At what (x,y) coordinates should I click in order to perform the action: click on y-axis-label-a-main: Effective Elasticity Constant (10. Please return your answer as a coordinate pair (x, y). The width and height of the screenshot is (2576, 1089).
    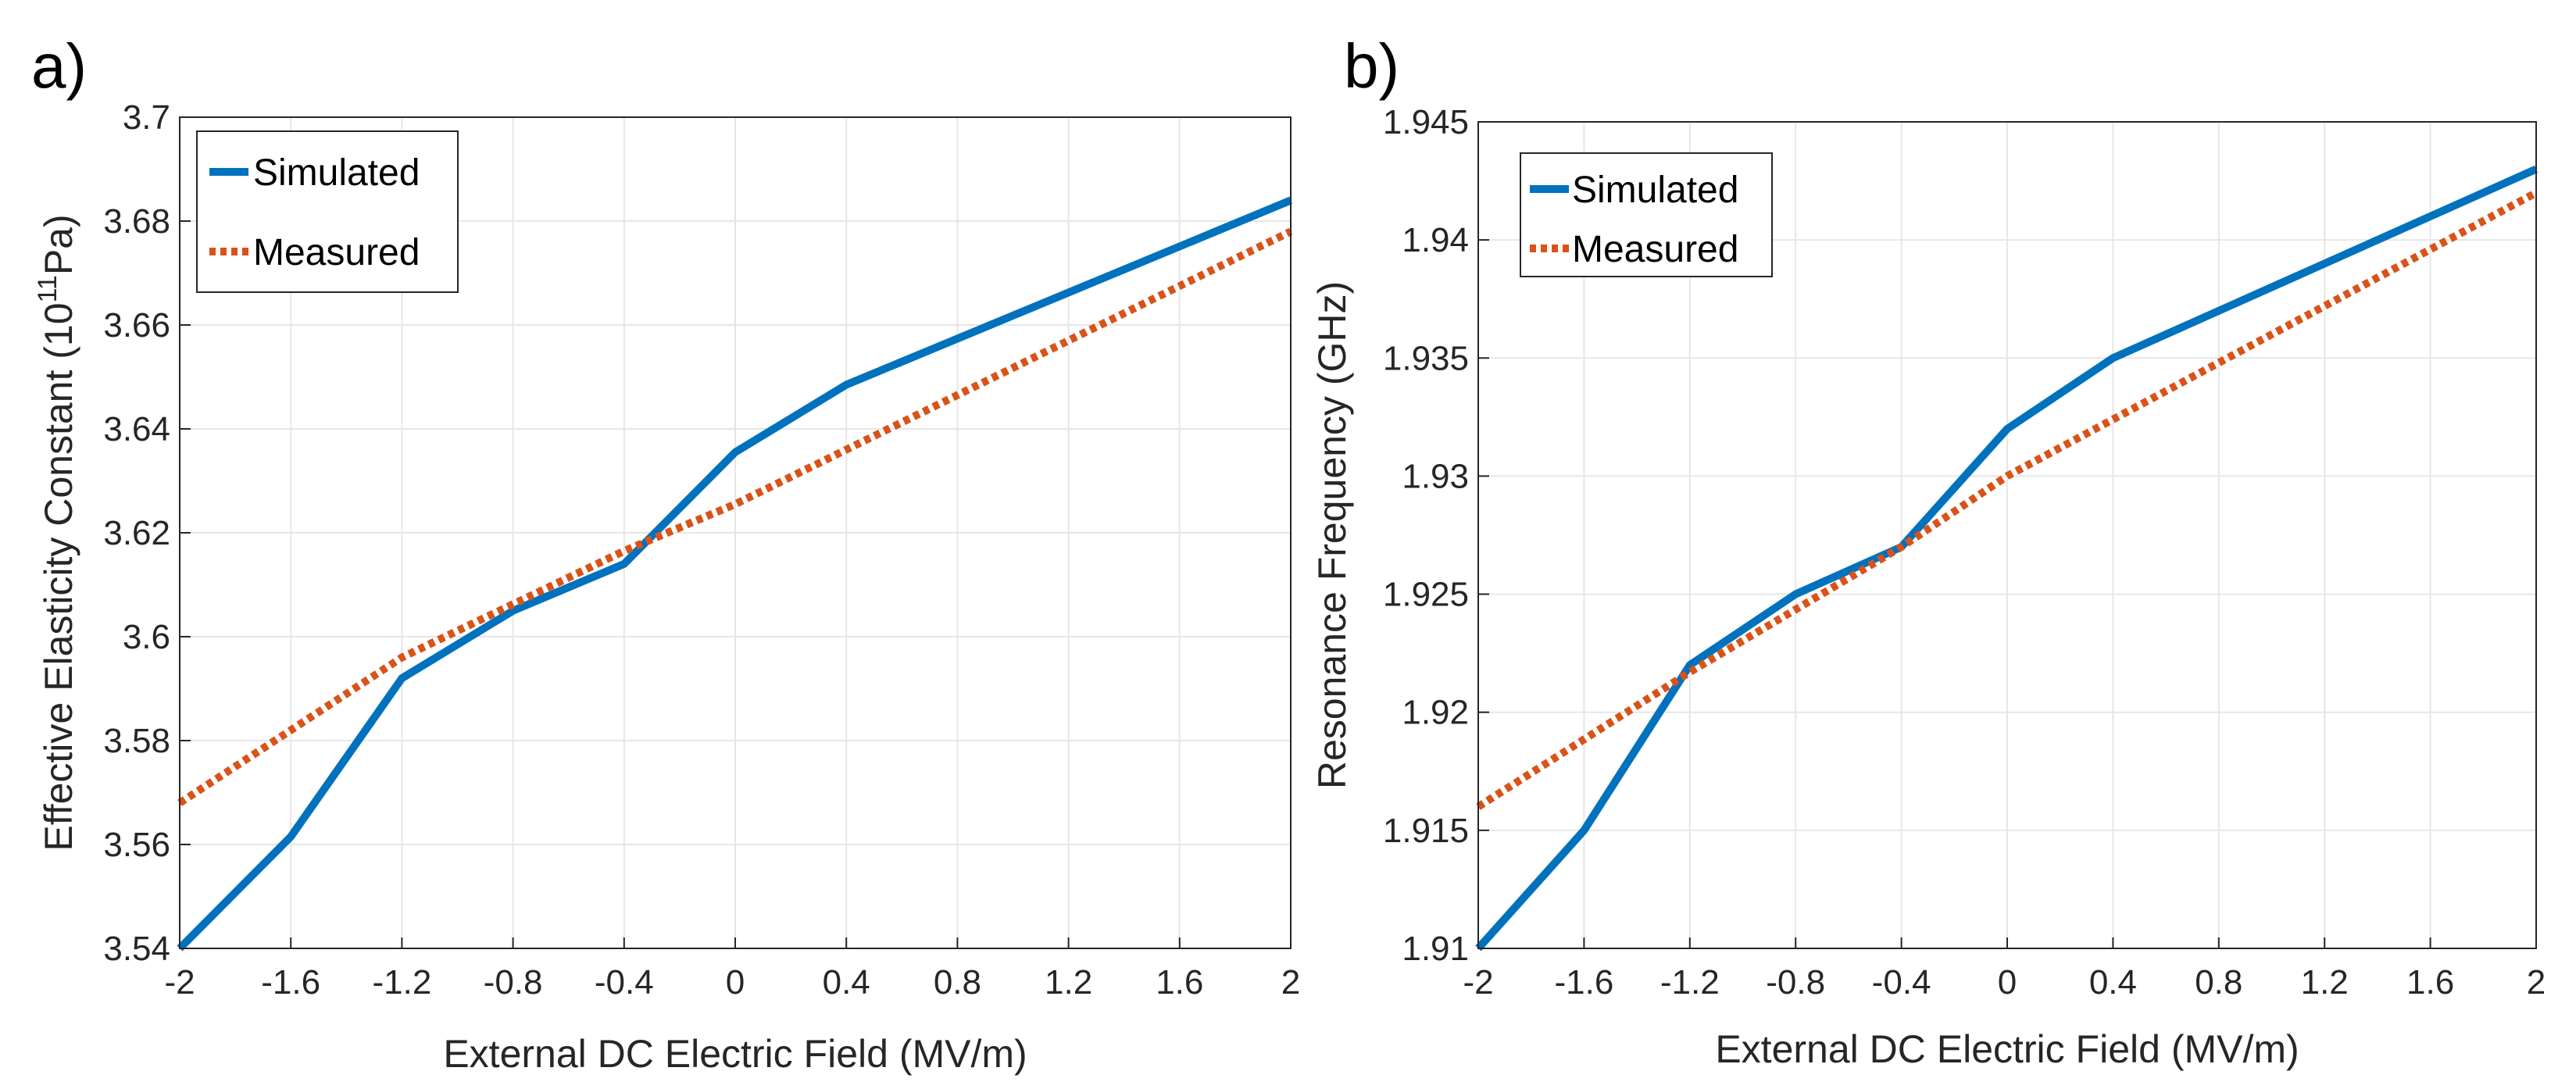
    Looking at the image, I should click on (59, 576).